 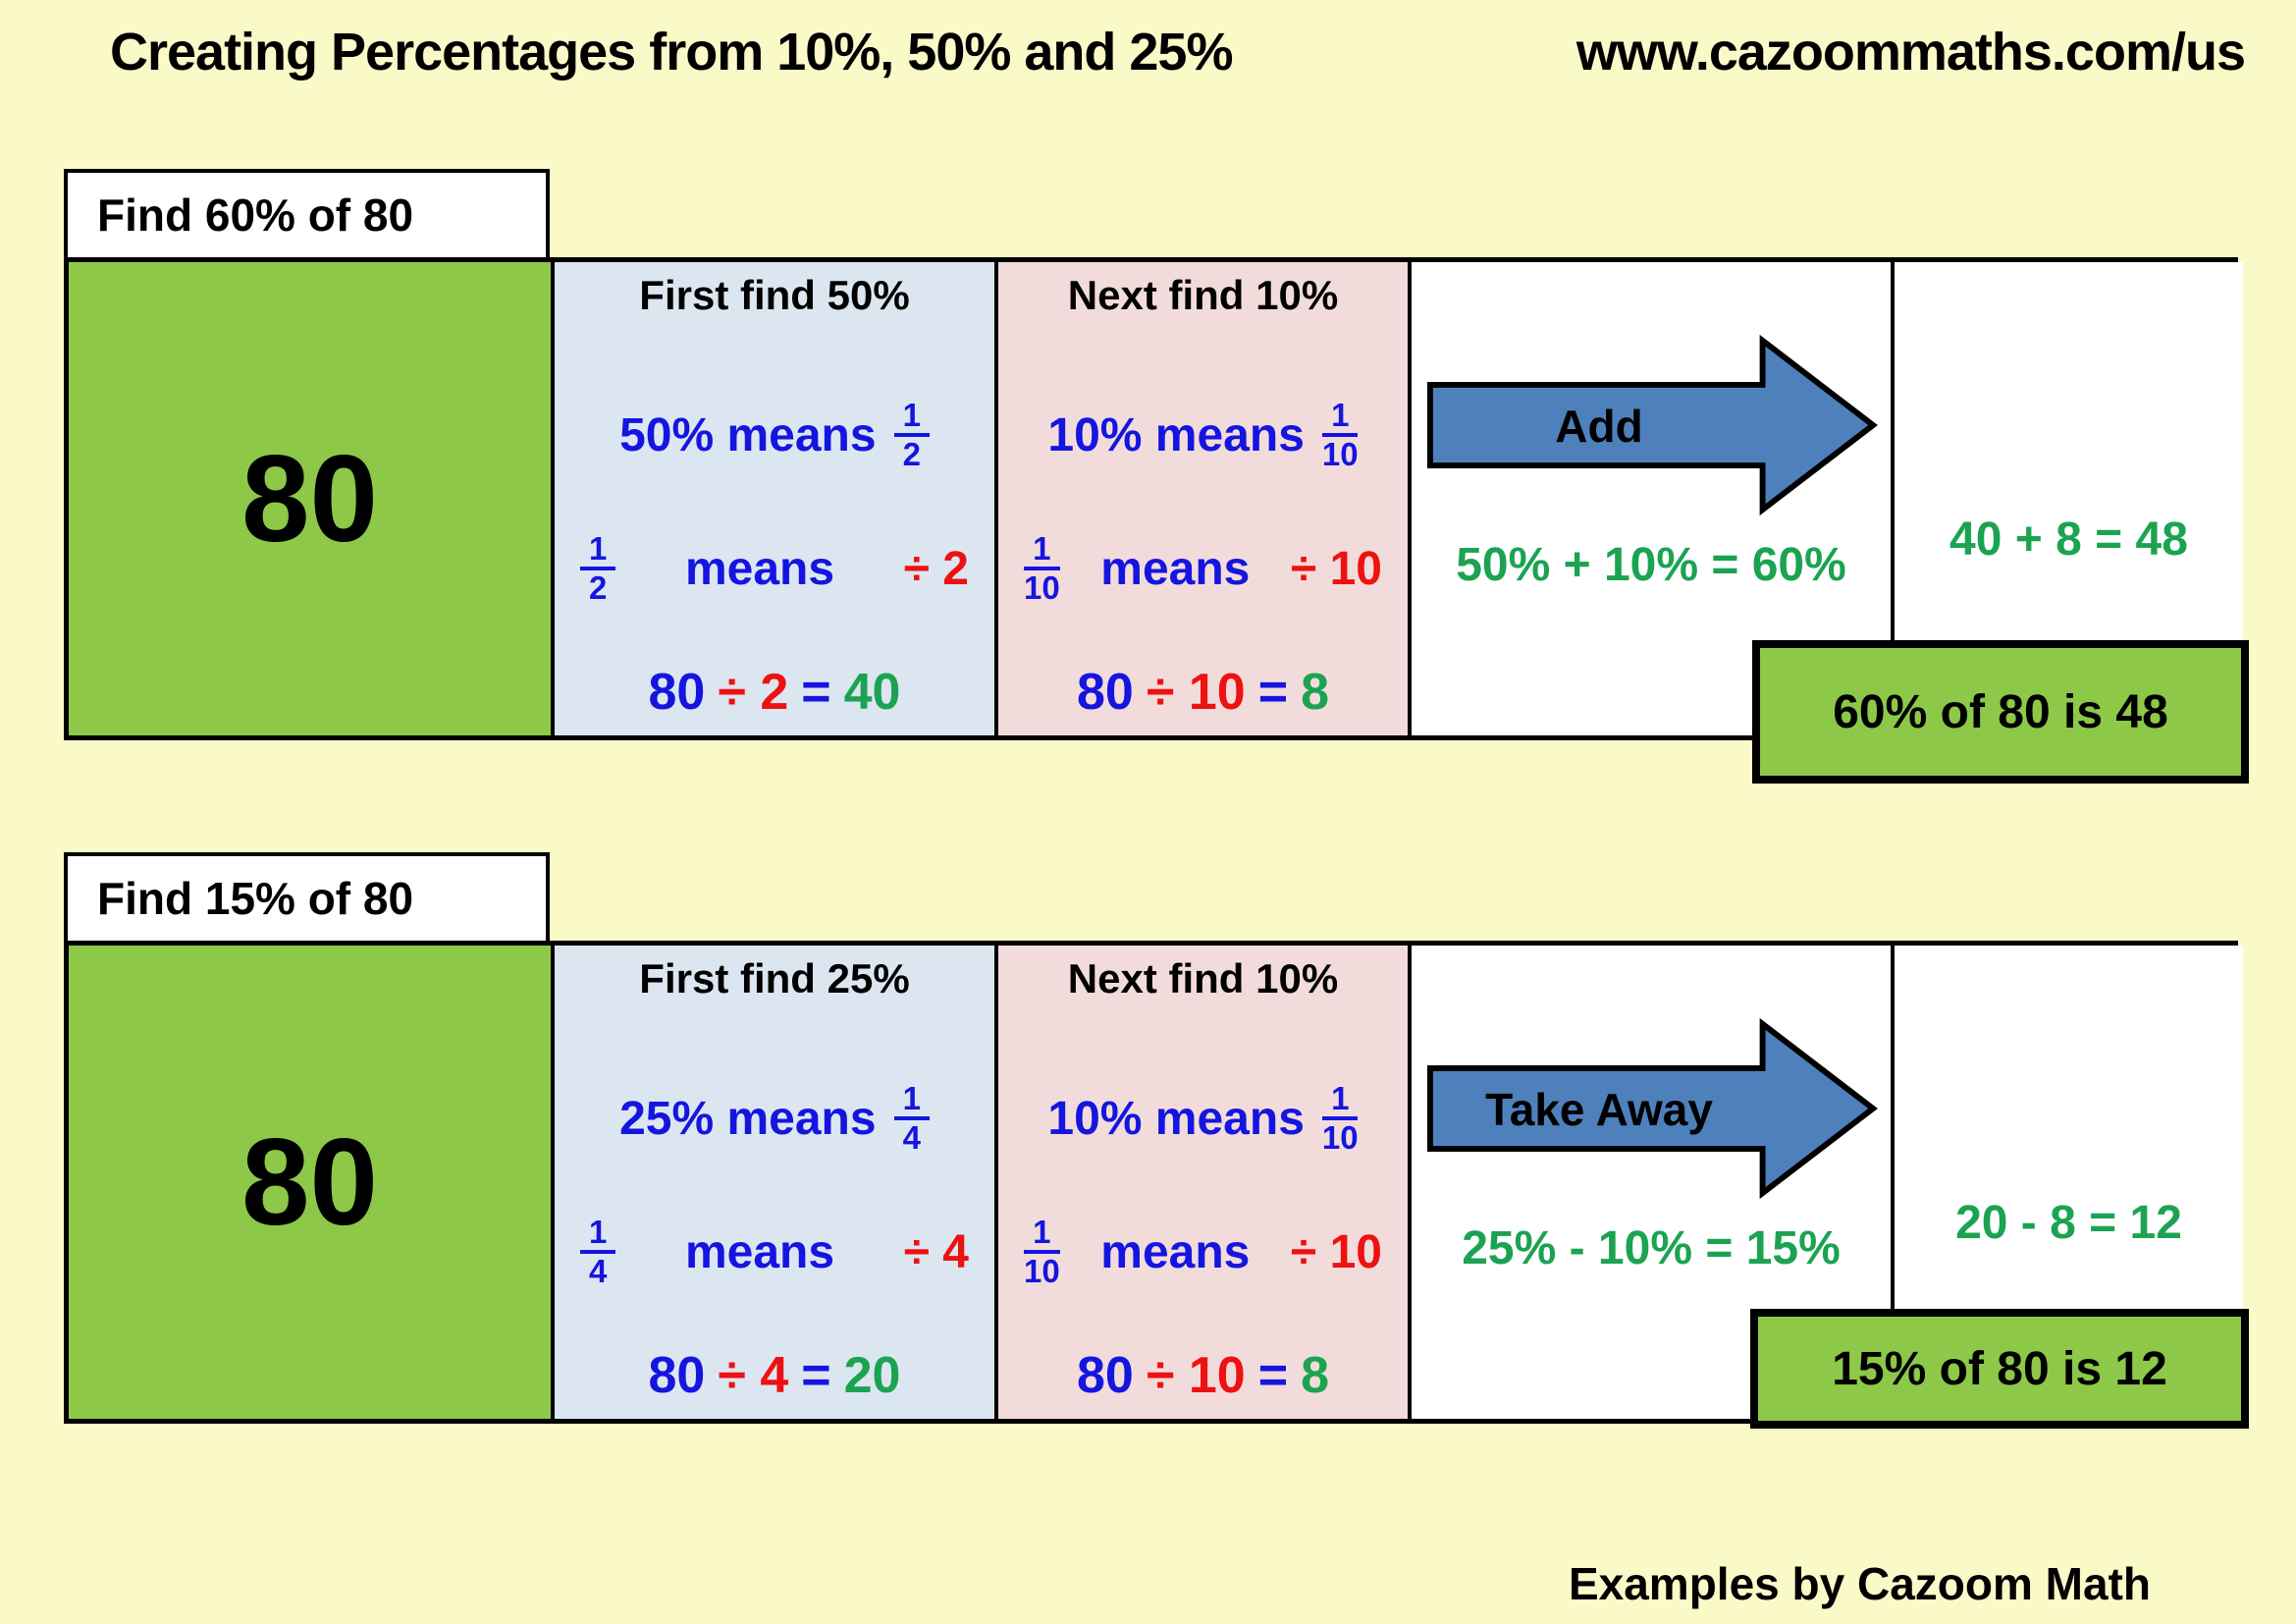 What do you see at coordinates (936, 568) in the screenshot?
I see `divide-operation: ÷ 2` at bounding box center [936, 568].